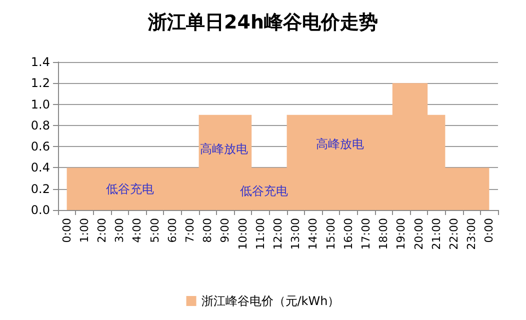 The height and width of the screenshot is (320, 526). Describe the element at coordinates (454, 234) in the screenshot. I see `x-tick-label: 22:00` at that location.